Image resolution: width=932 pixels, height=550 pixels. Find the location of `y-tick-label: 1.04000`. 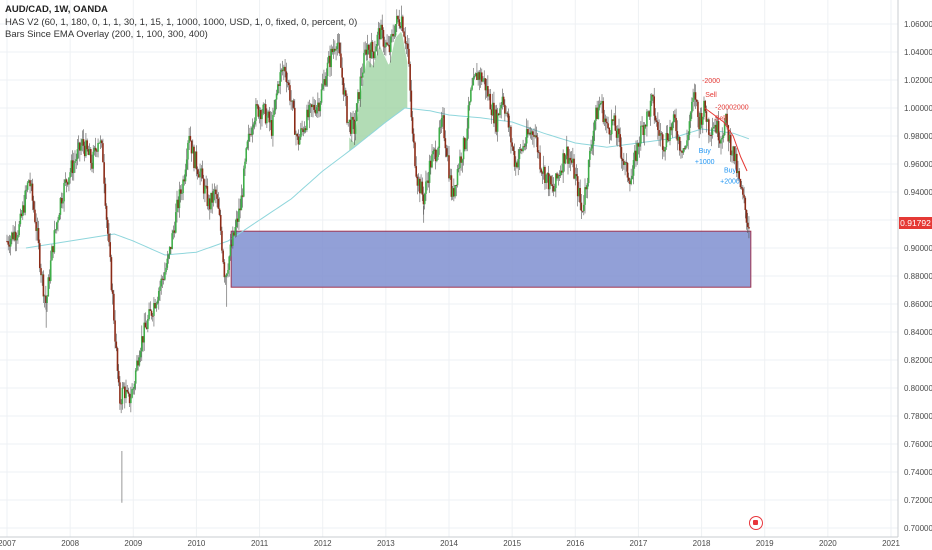

y-tick-label: 1.04000 is located at coordinates (918, 52).